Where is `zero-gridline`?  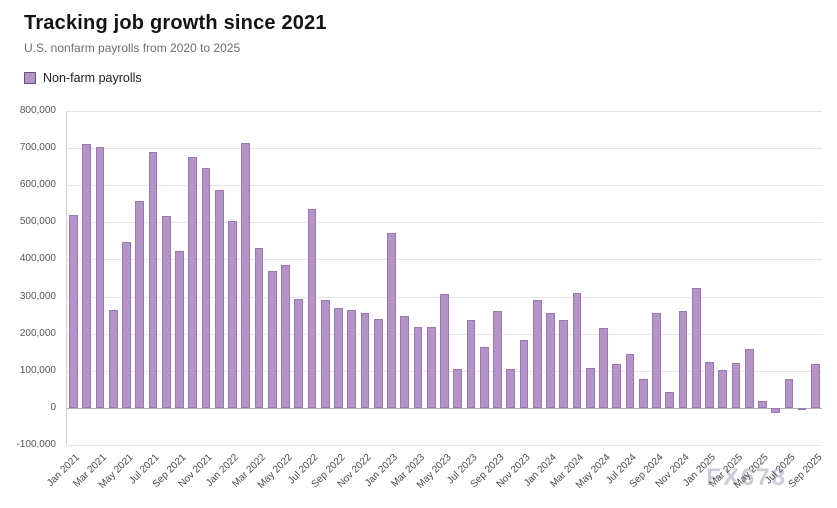 zero-gridline is located at coordinates (444, 408).